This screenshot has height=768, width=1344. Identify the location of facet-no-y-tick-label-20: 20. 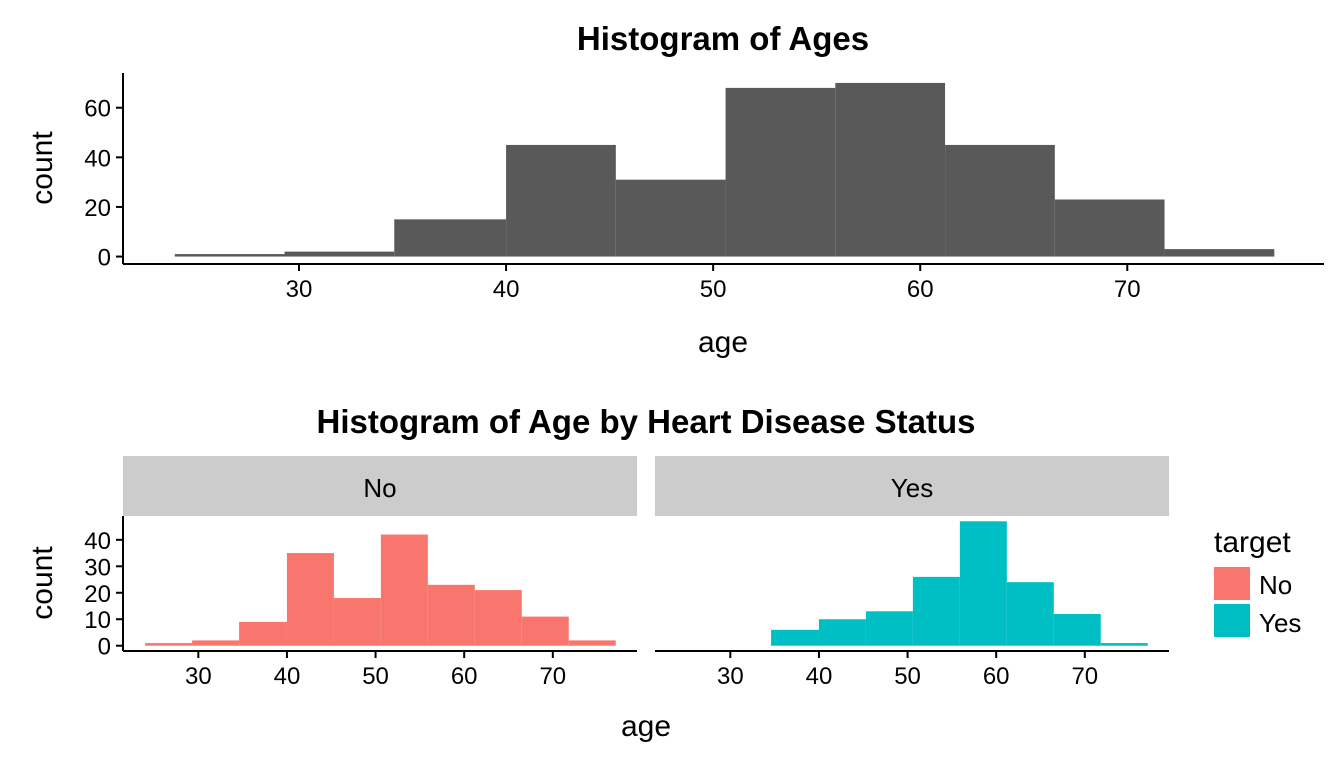
(97, 594).